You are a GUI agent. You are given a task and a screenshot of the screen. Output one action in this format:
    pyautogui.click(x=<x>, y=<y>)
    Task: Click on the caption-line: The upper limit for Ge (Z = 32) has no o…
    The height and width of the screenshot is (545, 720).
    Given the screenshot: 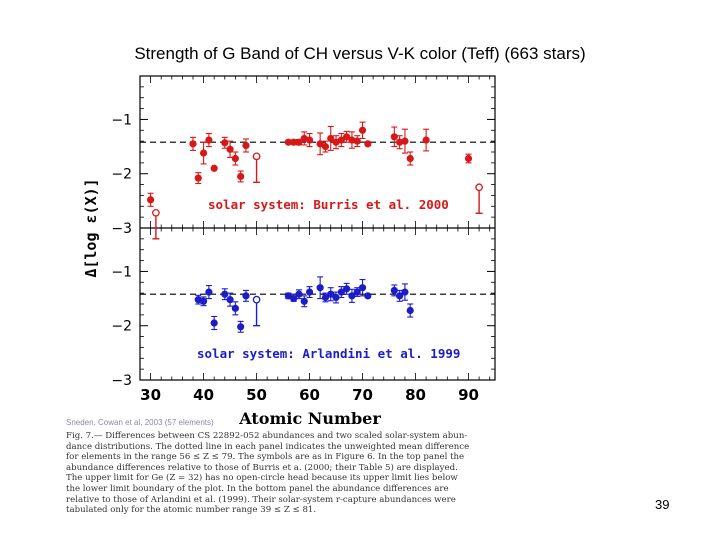 What is the action you would take?
    pyautogui.click(x=262, y=478)
    